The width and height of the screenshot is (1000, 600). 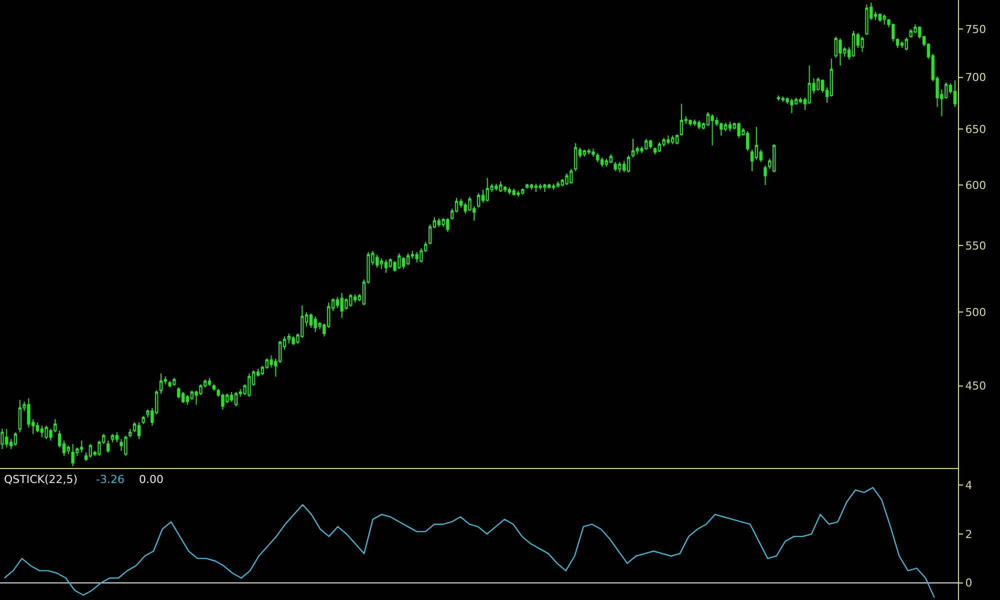 What do you see at coordinates (110, 479) in the screenshot?
I see `annotation: -3.26` at bounding box center [110, 479].